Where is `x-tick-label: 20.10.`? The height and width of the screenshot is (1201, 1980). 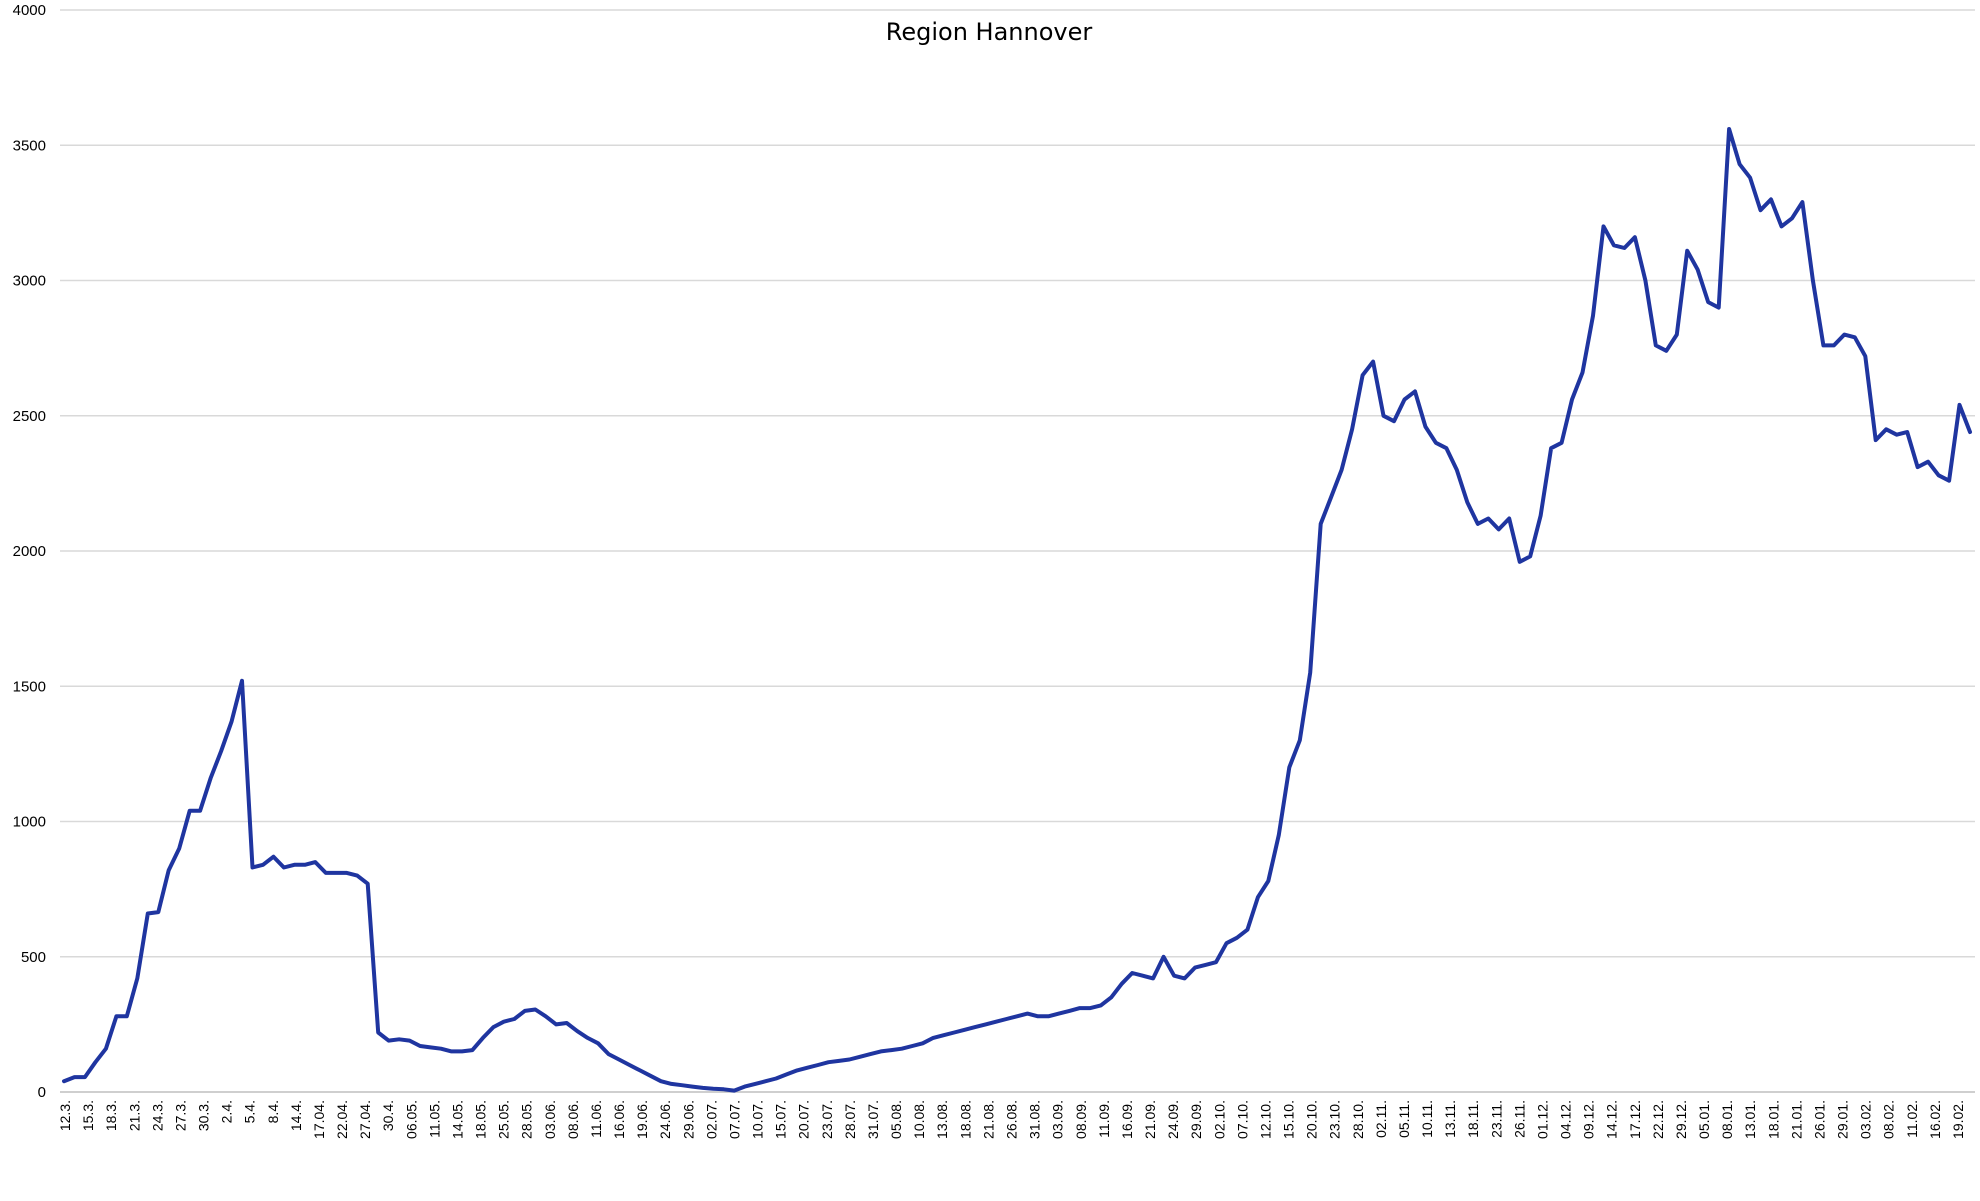 x-tick-label: 20.10. is located at coordinates (1312, 1119).